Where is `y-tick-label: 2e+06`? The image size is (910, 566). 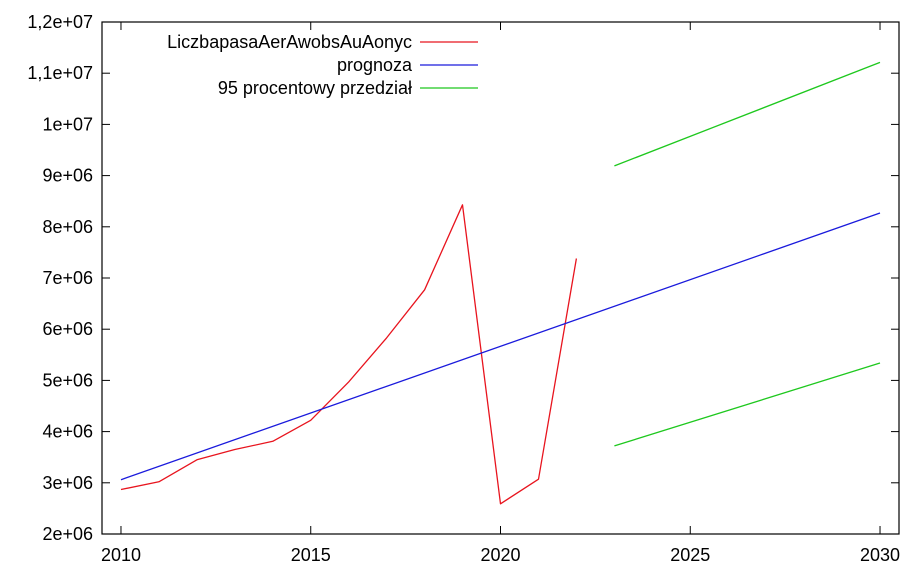
y-tick-label: 2e+06 is located at coordinates (67, 534).